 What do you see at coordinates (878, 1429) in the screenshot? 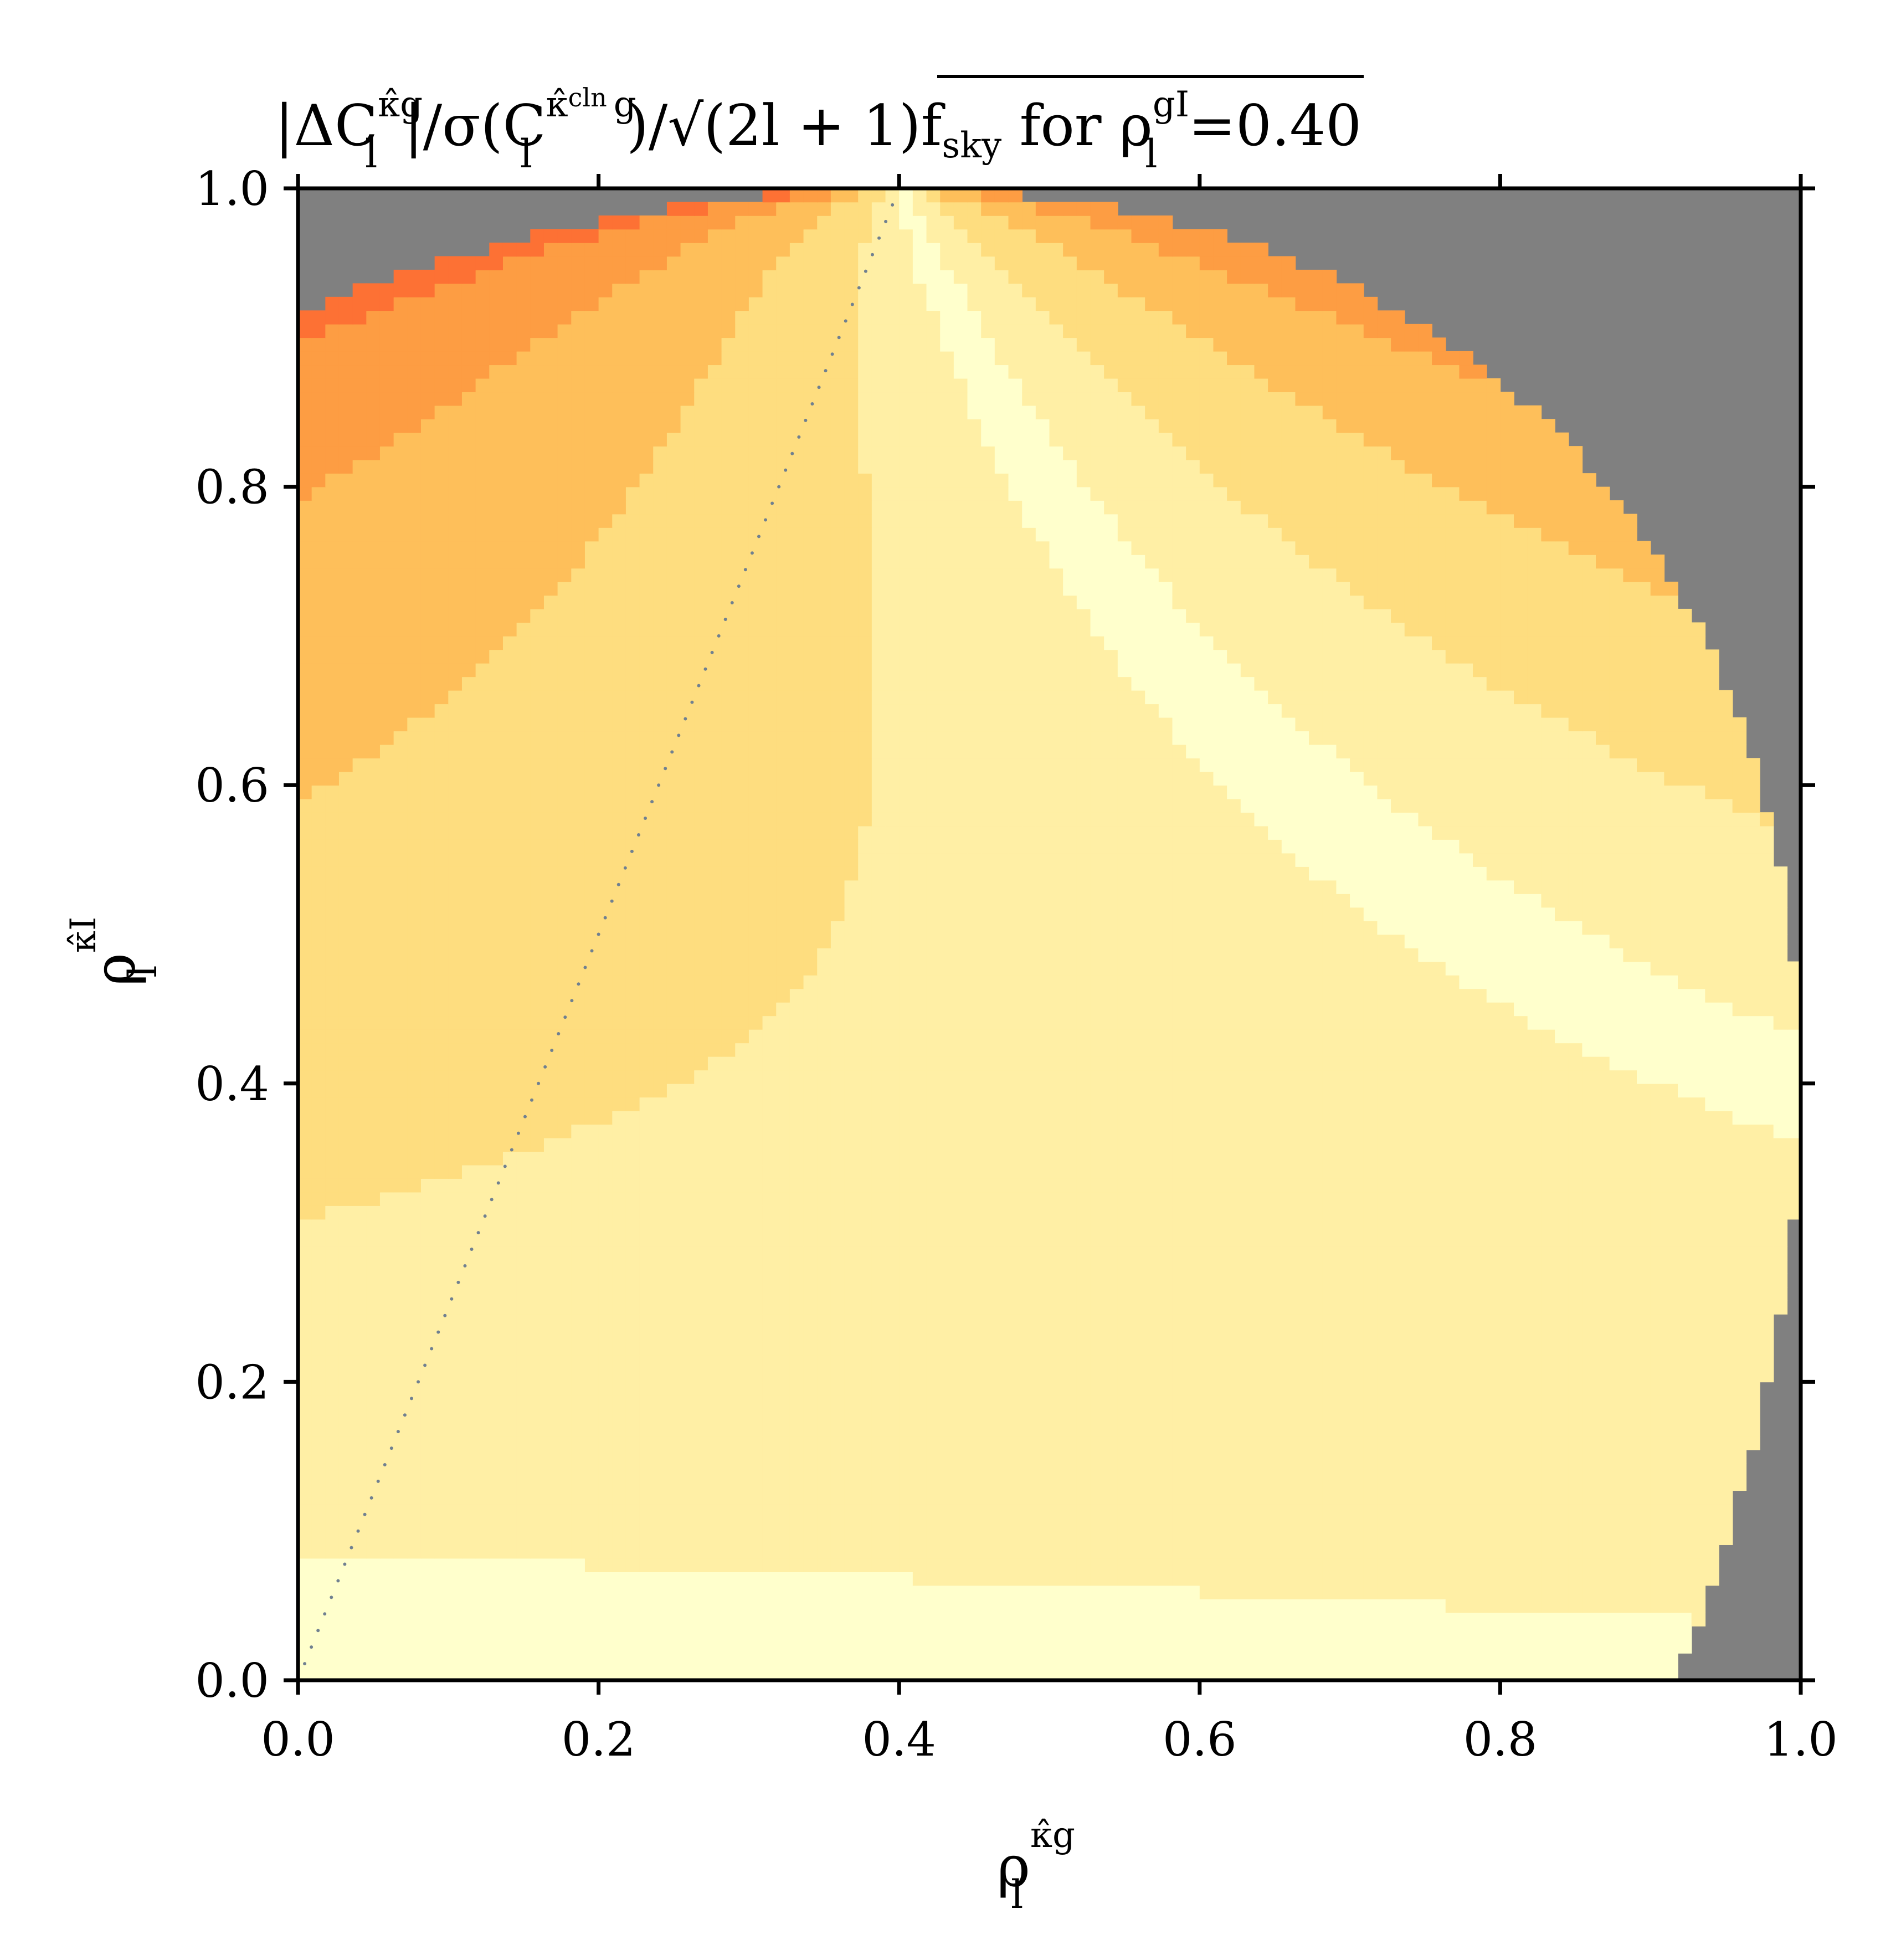
I see `heat-cell-1914` at bounding box center [878, 1429].